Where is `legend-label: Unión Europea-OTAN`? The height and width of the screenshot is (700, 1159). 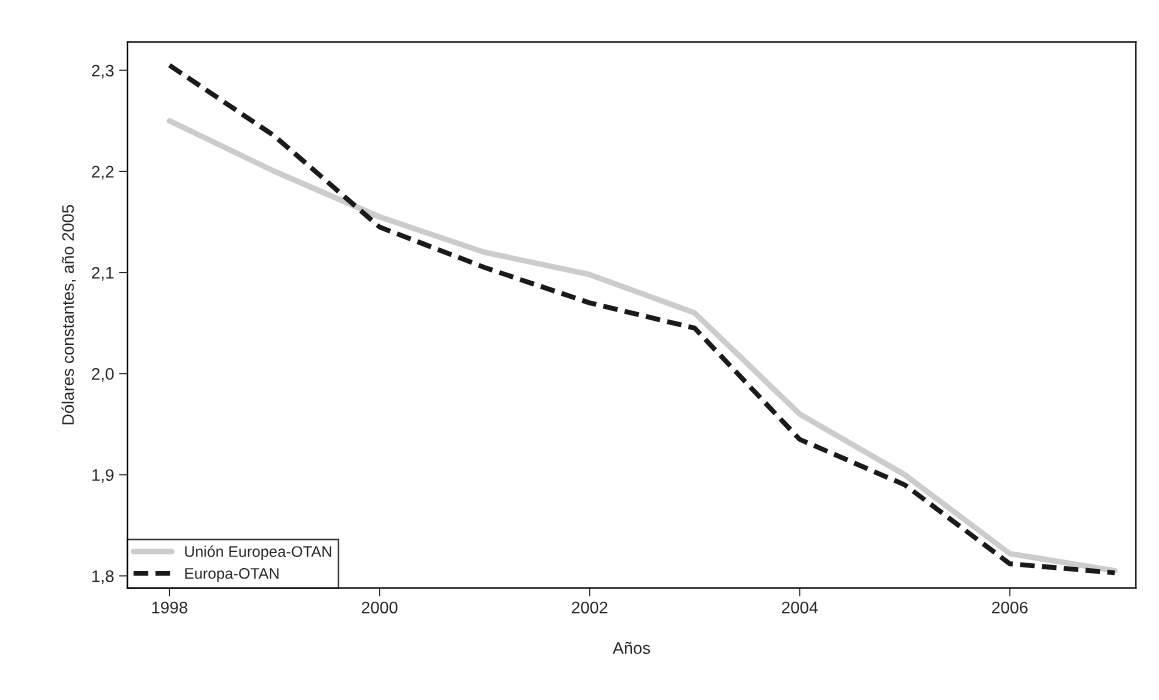 legend-label: Unión Europea-OTAN is located at coordinates (258, 553).